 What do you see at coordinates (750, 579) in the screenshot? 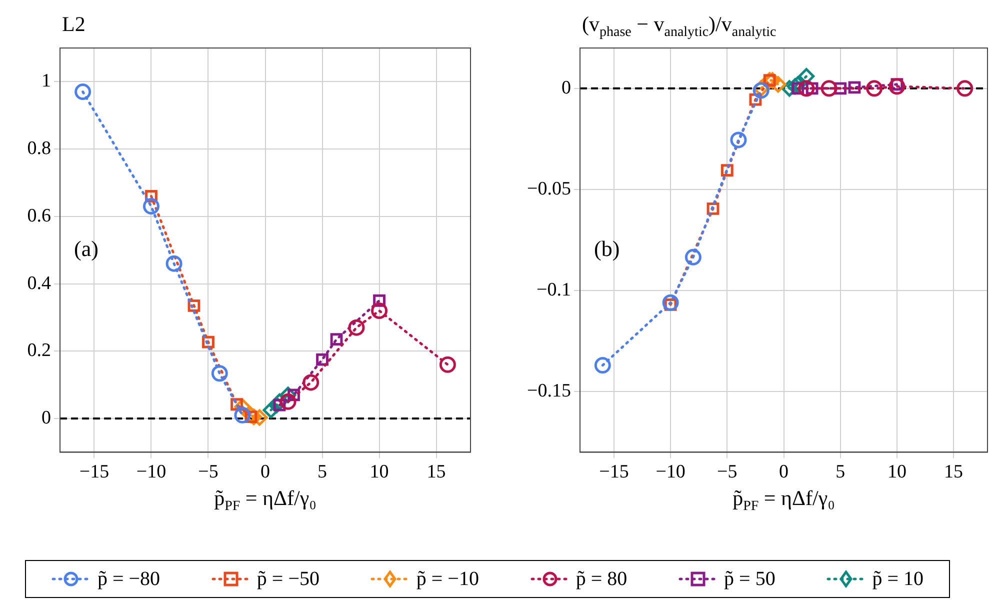
I see `legend-label: p̃ = 50` at bounding box center [750, 579].